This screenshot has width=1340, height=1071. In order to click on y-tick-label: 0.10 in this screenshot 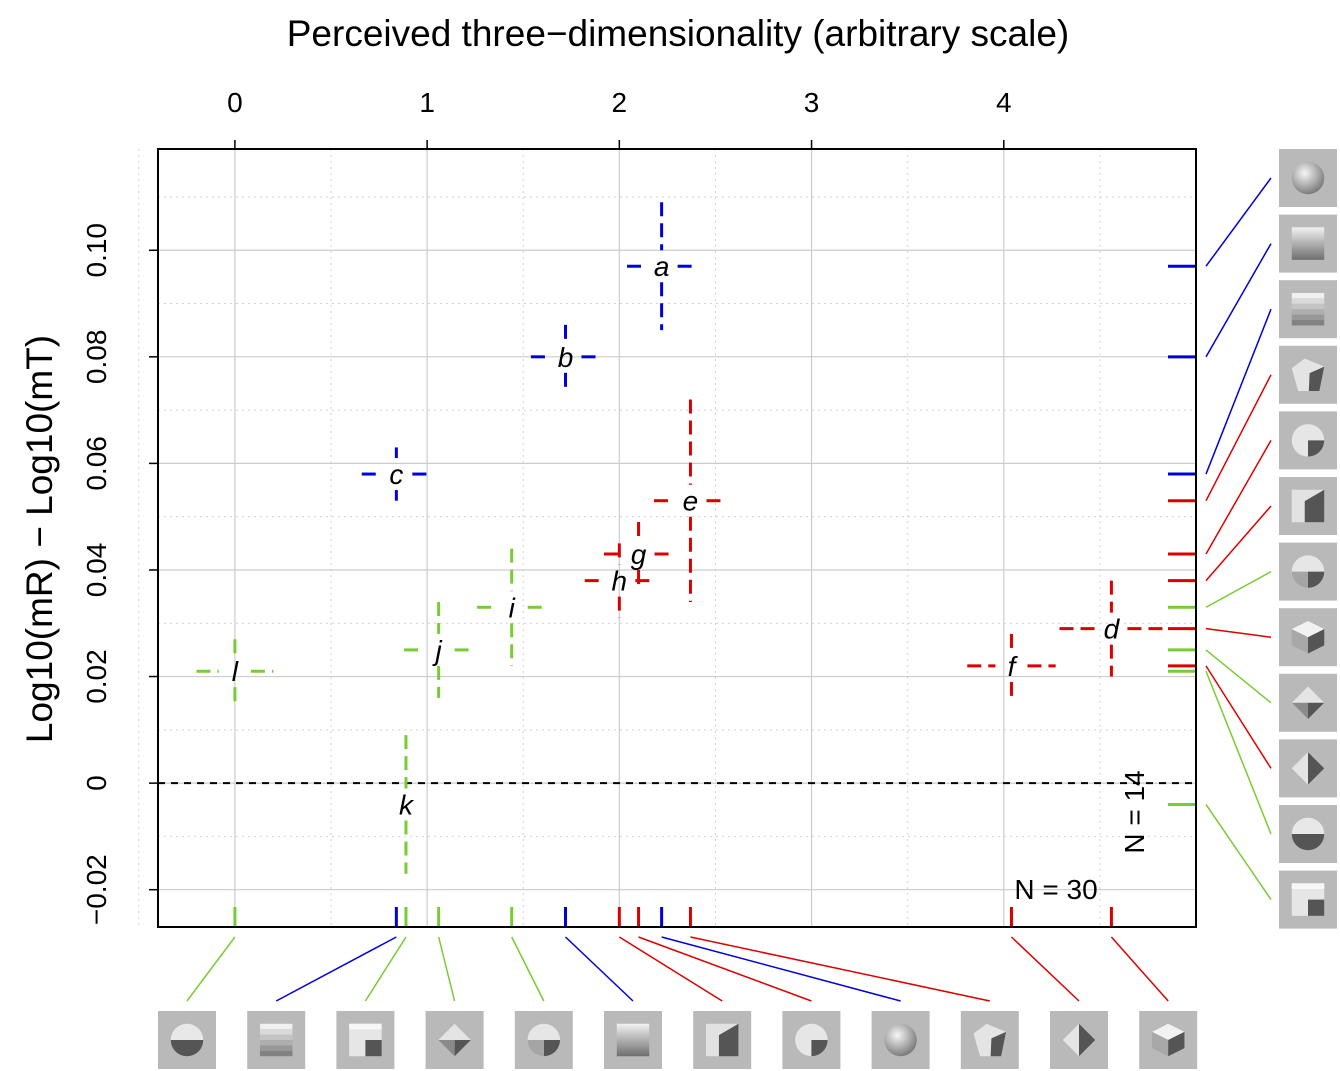, I will do `click(96, 250)`.